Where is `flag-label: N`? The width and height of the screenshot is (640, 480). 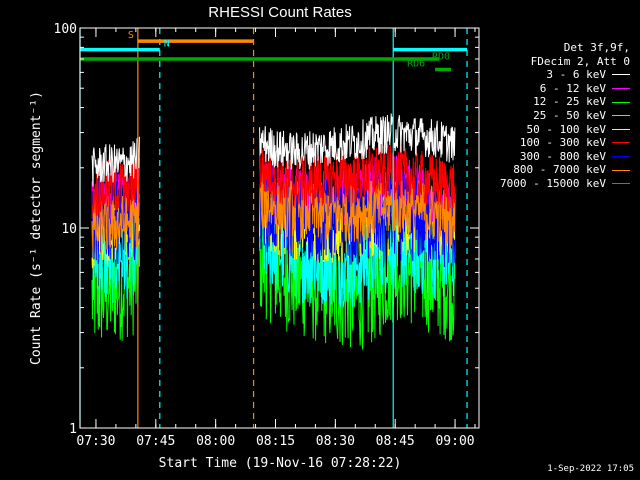 flag-label: N is located at coordinates (167, 44).